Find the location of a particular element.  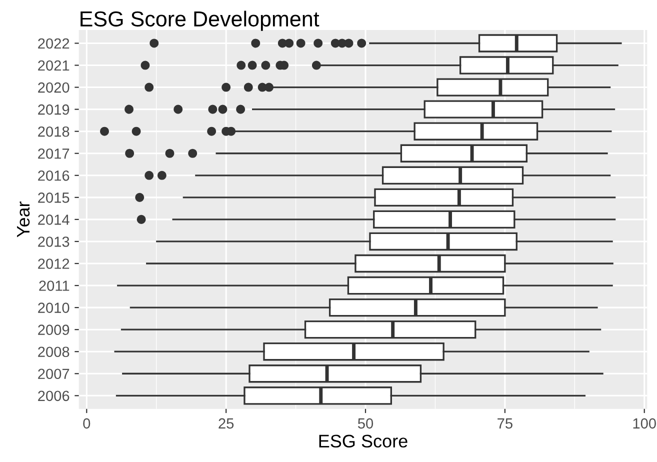

y-tick-label: 2018 is located at coordinates (54, 131).